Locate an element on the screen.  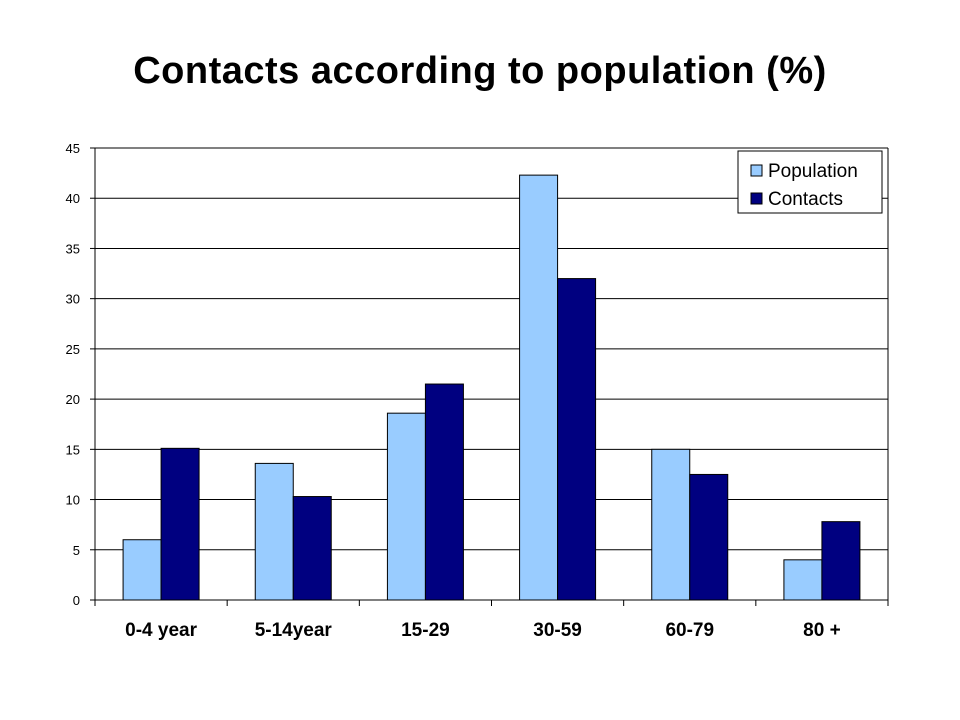
x-category-label: 15-29 is located at coordinates (425, 630).